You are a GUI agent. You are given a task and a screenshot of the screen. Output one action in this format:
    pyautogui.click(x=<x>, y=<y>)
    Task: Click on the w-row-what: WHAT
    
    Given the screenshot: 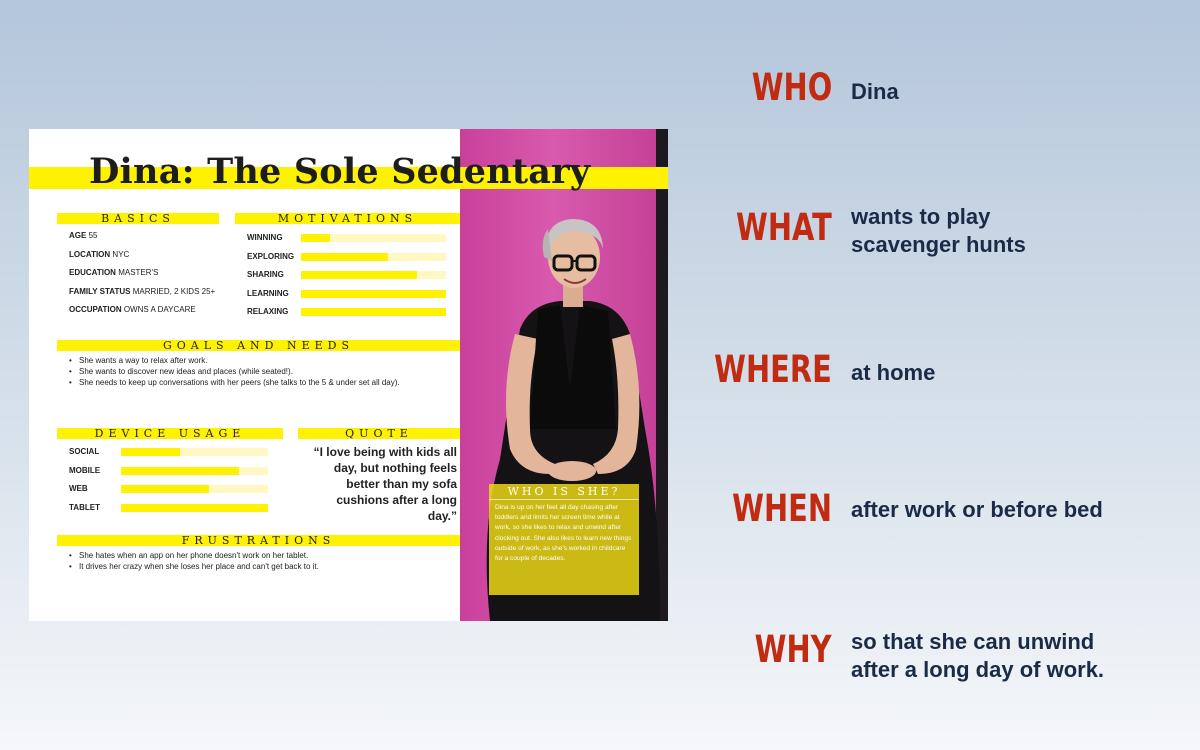 What is the action you would take?
    pyautogui.click(x=766, y=231)
    